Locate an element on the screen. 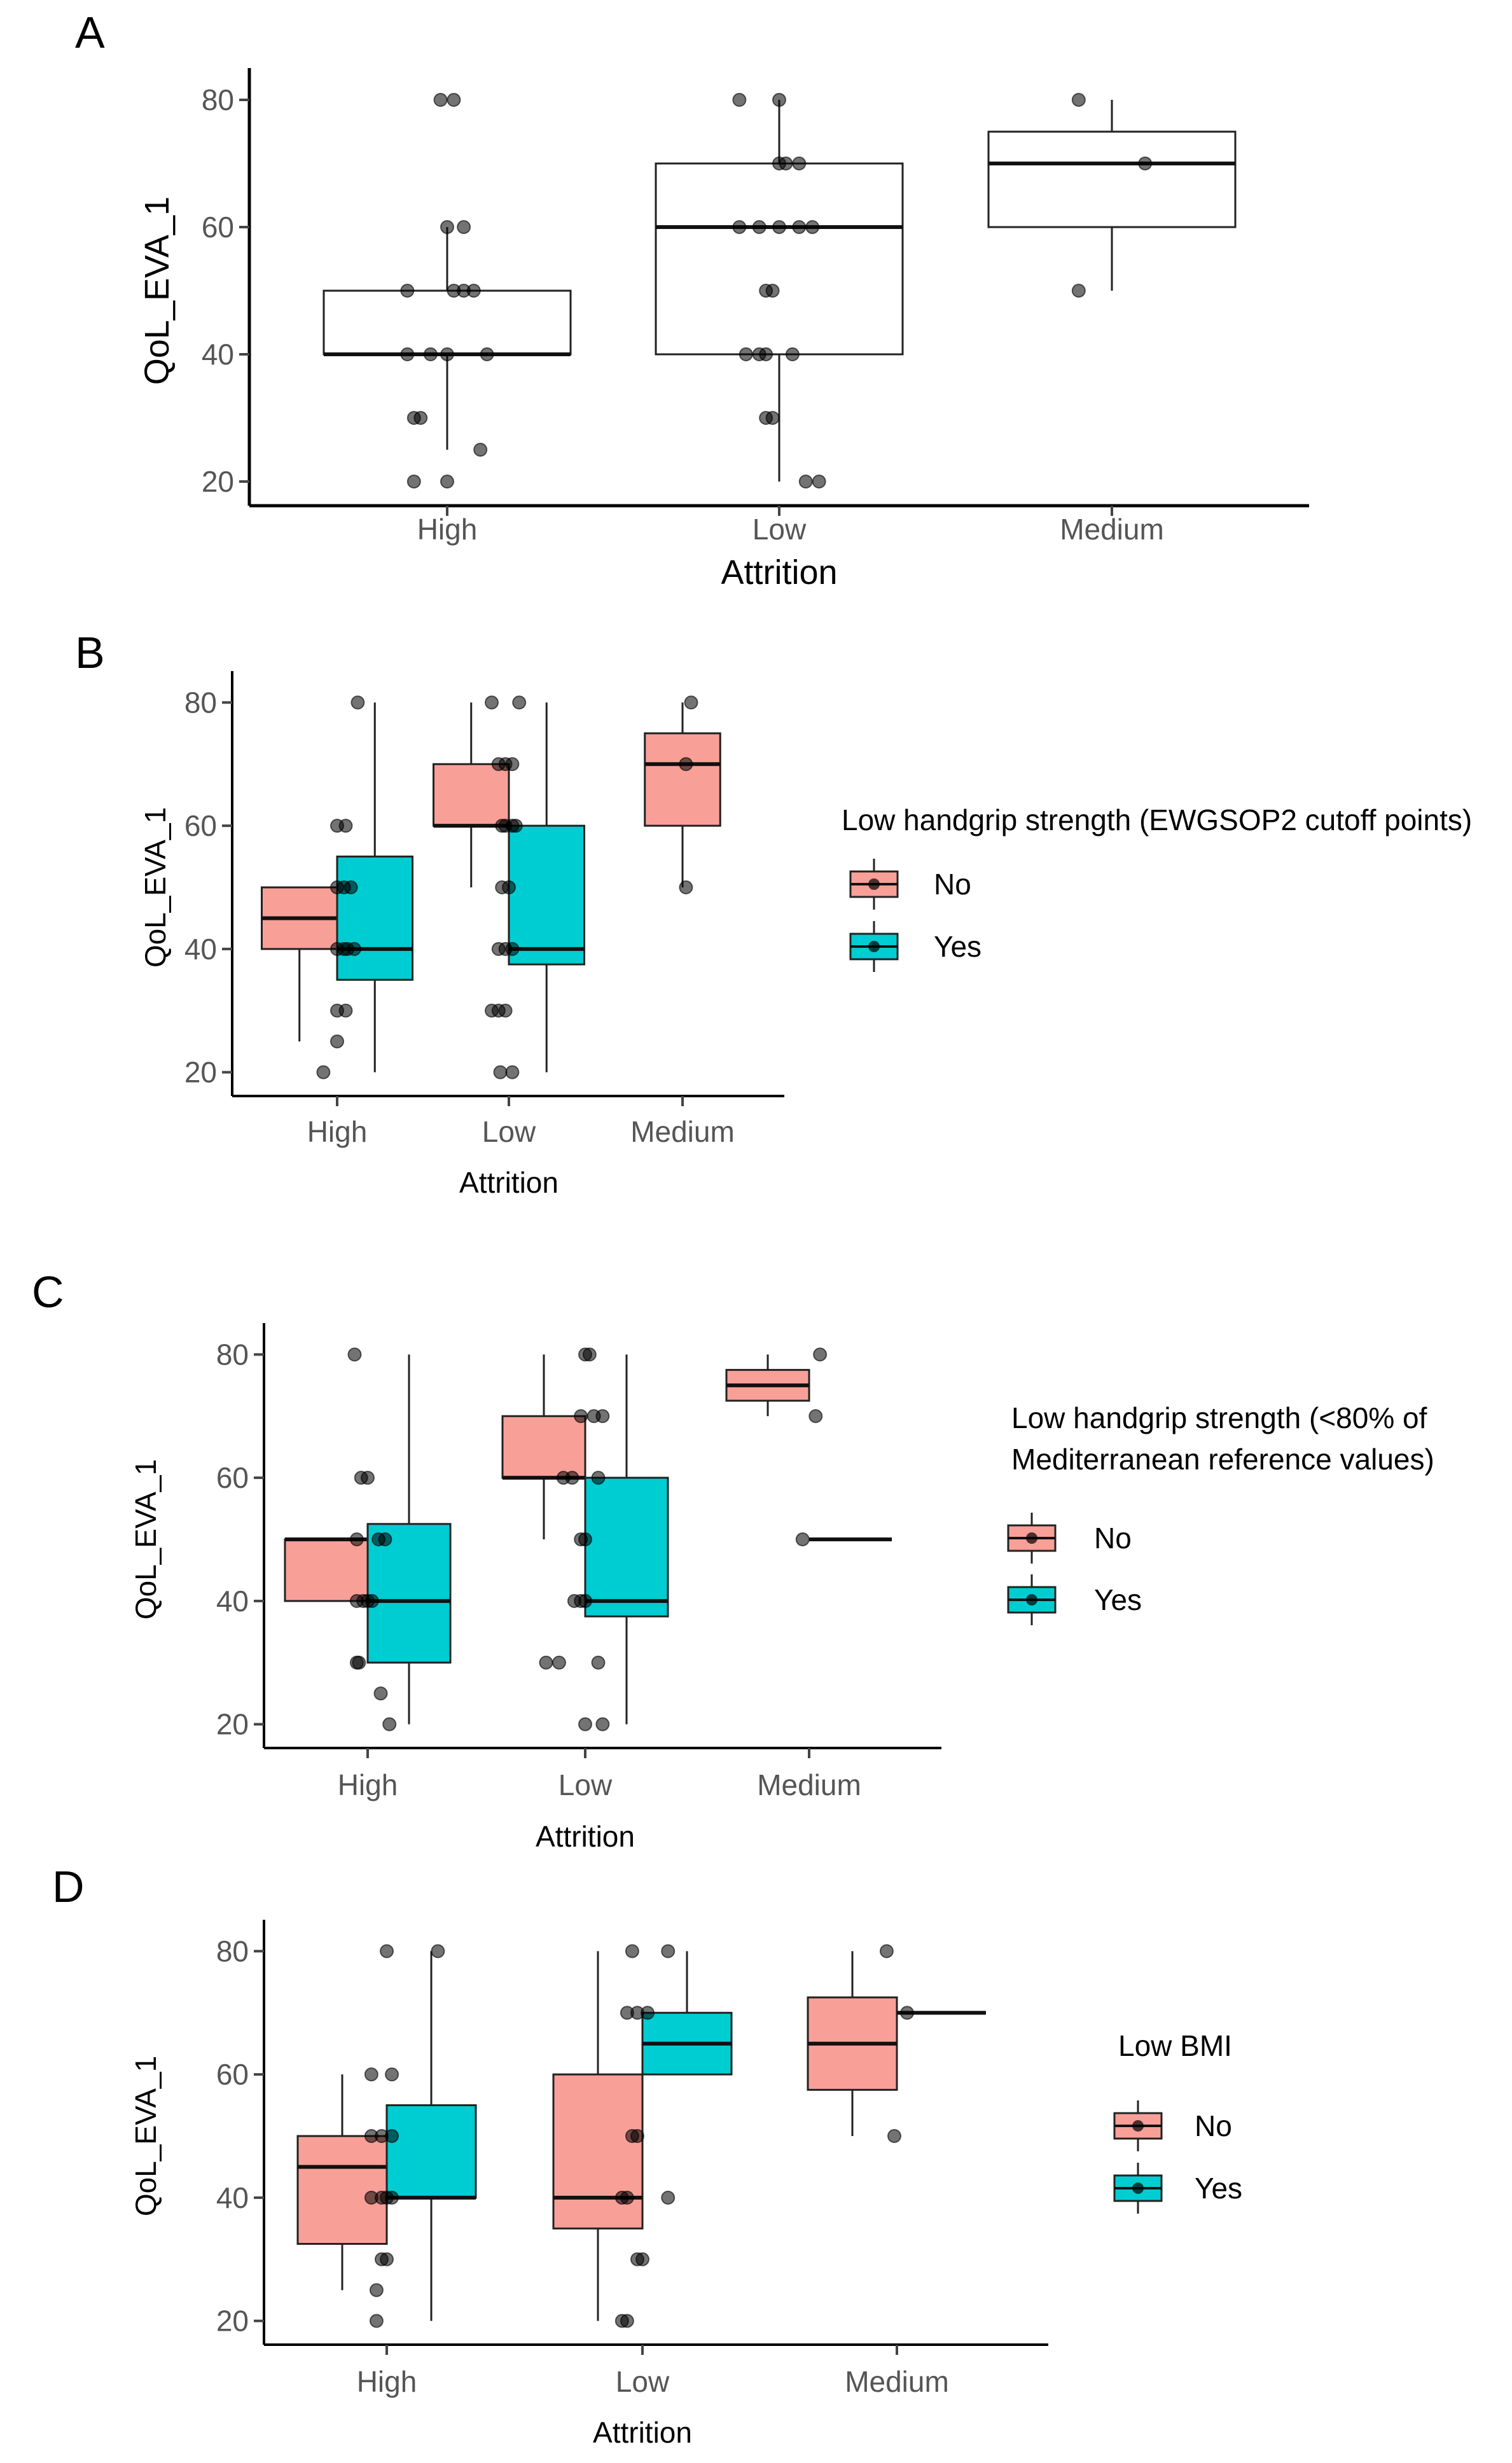 The width and height of the screenshot is (1512, 2463). panel-letter: C is located at coordinates (48, 1292).